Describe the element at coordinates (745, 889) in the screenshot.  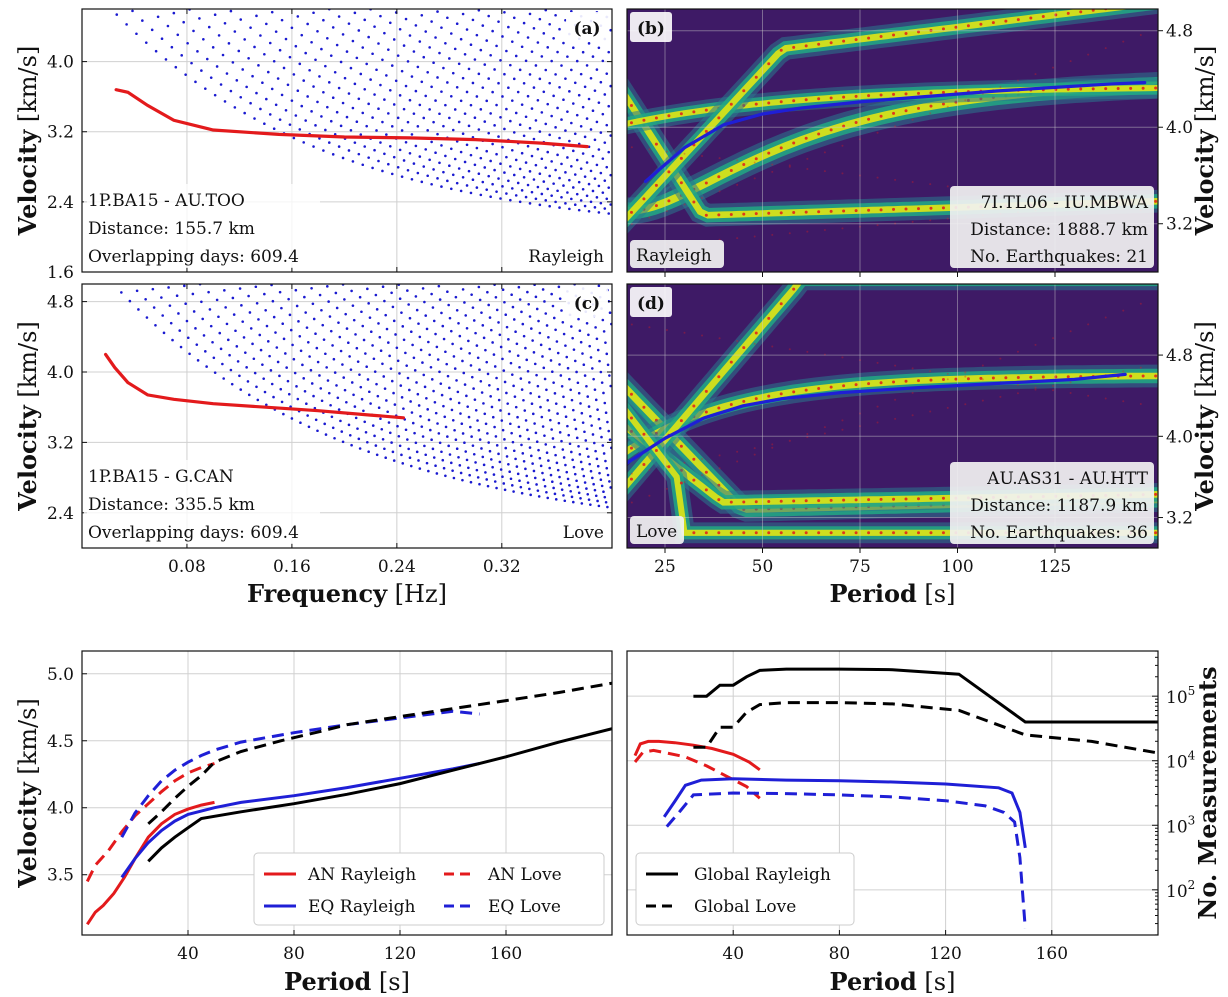
I see `legend-box` at that location.